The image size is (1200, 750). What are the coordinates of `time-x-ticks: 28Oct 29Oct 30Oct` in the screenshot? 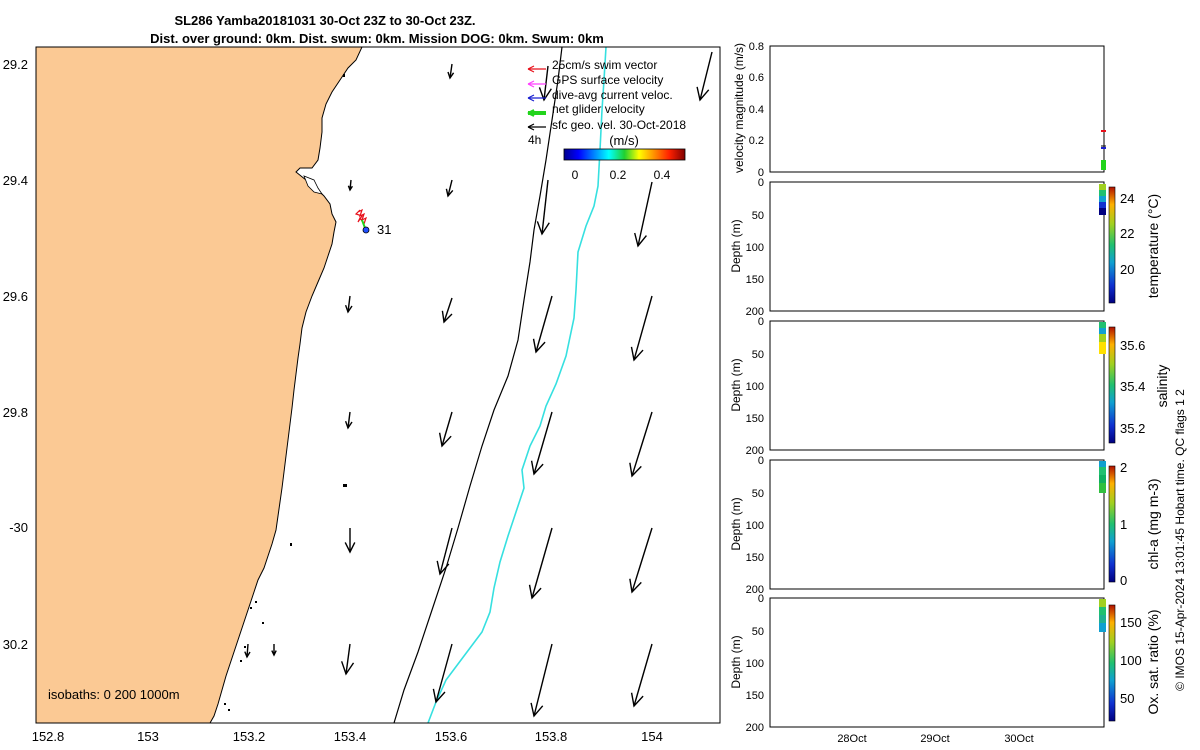 It's located at (935, 739).